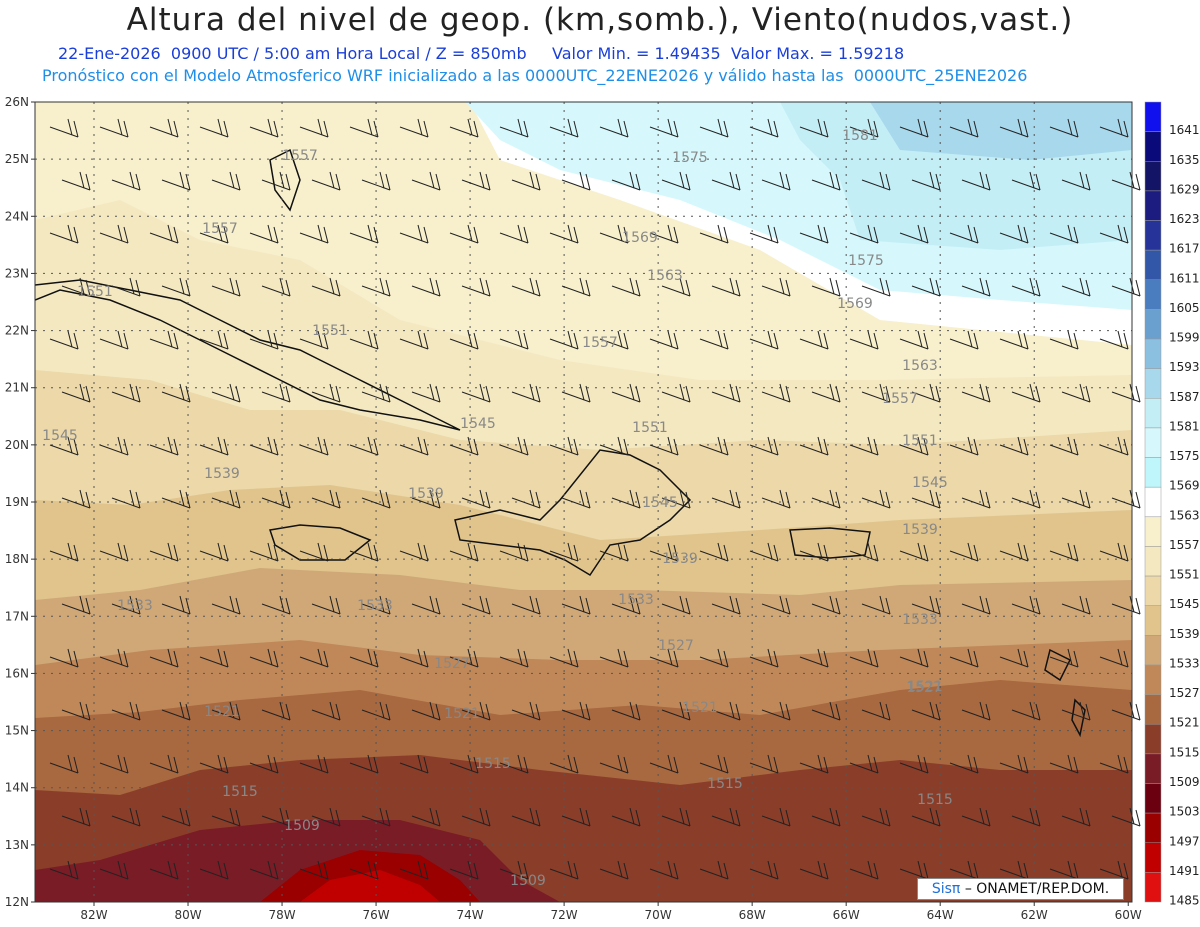 The image size is (1200, 927). What do you see at coordinates (17, 673) in the screenshot?
I see `lat-label: 16N` at bounding box center [17, 673].